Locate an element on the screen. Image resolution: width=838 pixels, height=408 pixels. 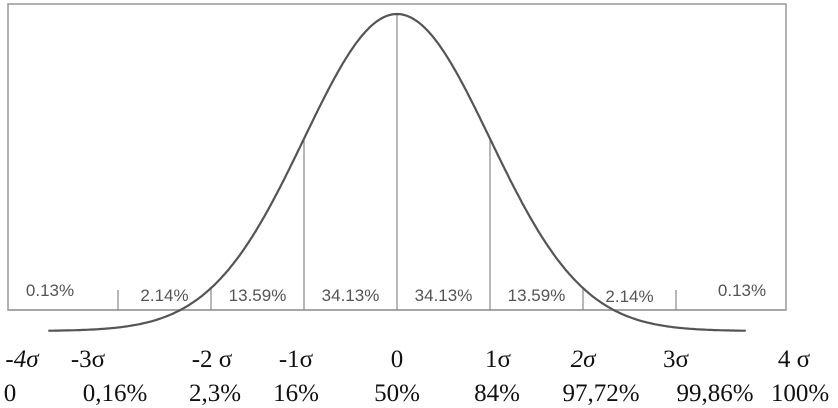
sigma-label: 1σ is located at coordinates (498, 359).